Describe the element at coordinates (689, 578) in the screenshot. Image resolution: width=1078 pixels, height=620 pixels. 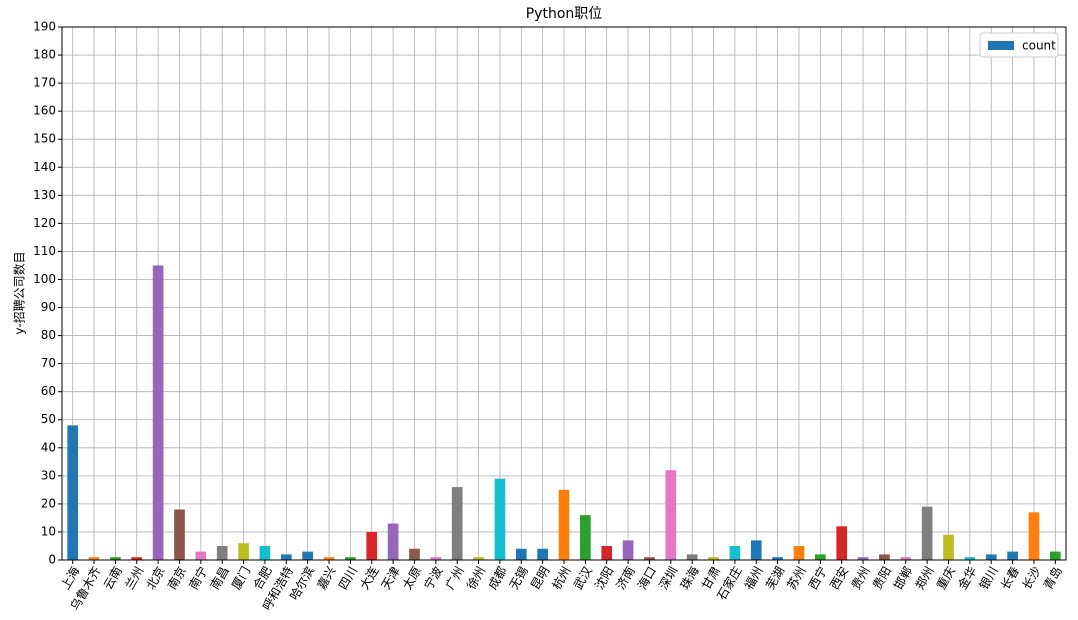
I see `x-tick-label: 珠海` at that location.